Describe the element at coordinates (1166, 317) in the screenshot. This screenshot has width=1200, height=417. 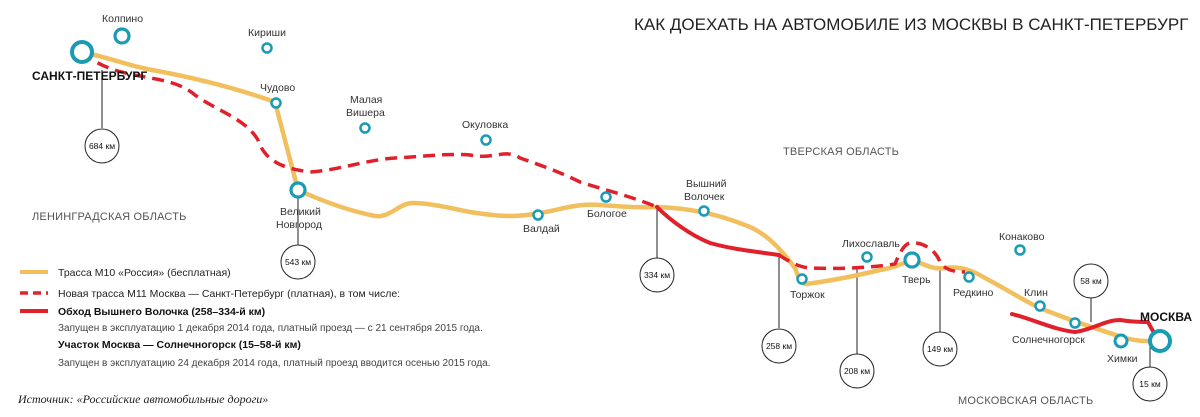
I see `city-label-moscow: МОСКВА` at that location.